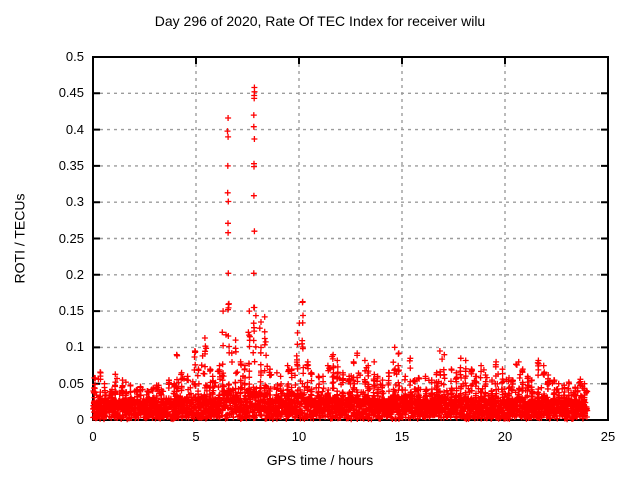  What do you see at coordinates (74, 274) in the screenshot?
I see `y-tick-label: 0.2` at bounding box center [74, 274].